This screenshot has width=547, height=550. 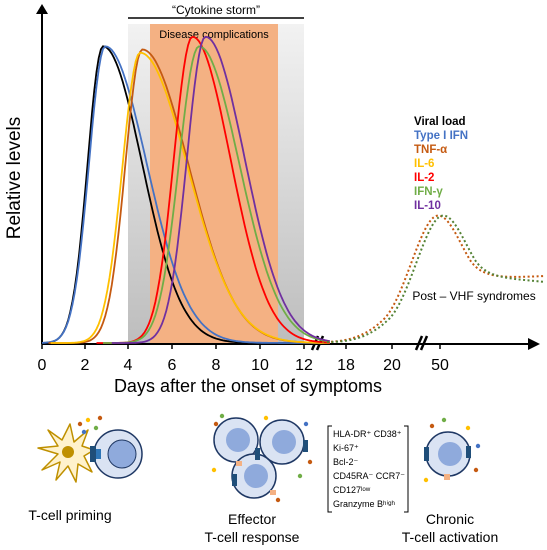 What do you see at coordinates (447, 455) in the screenshot?
I see `chronic-t-cell-icon` at bounding box center [447, 455].